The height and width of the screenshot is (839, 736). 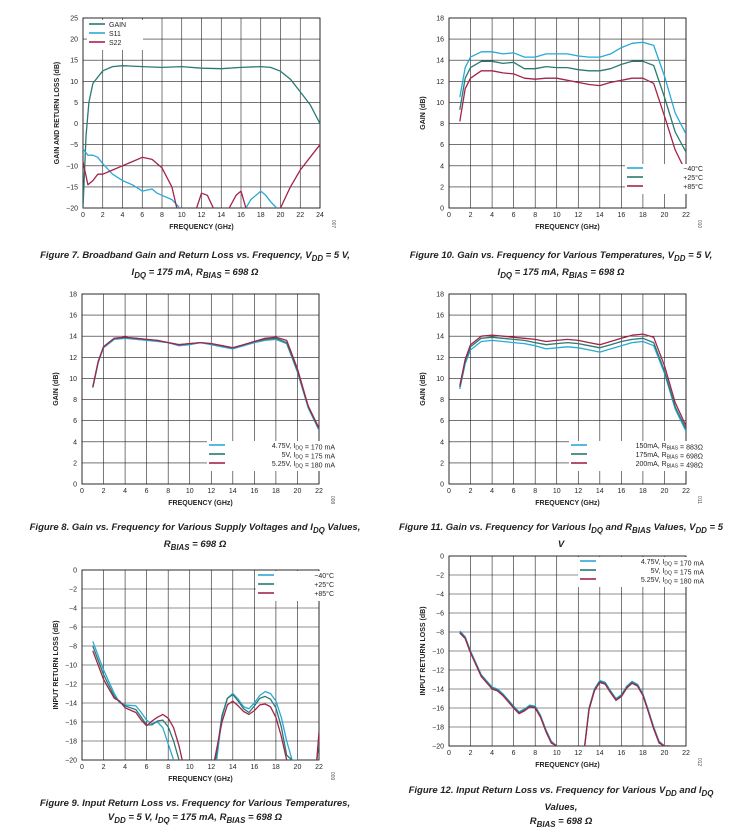 I want to click on legend-label: +85°C, so click(x=693, y=187).